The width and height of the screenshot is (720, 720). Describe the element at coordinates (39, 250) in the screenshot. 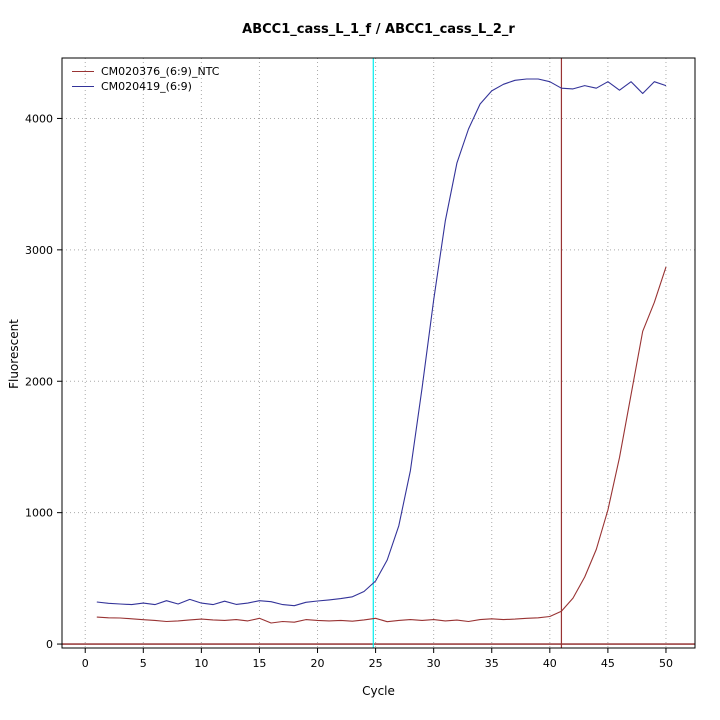

I see `y-tick-label: 3000` at that location.